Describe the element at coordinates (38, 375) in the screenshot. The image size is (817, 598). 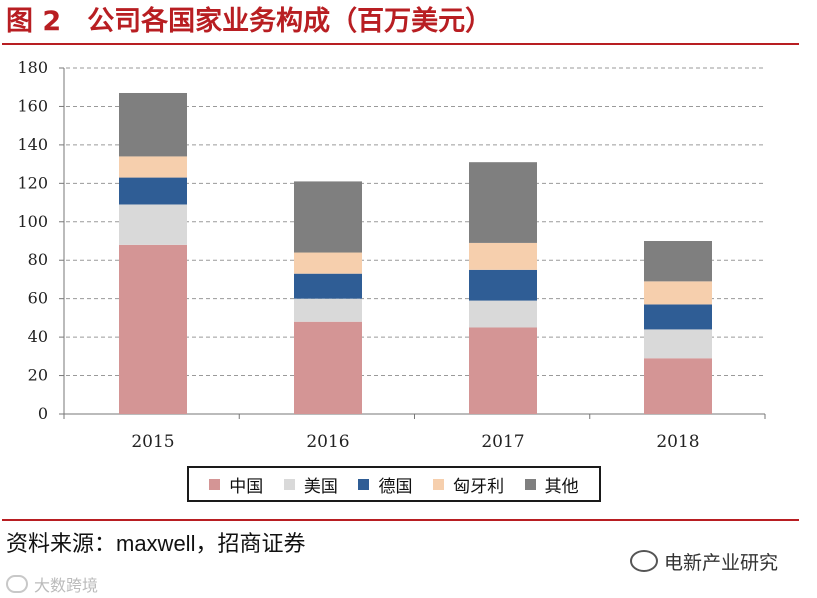
I see `y-tick-label: 20` at that location.